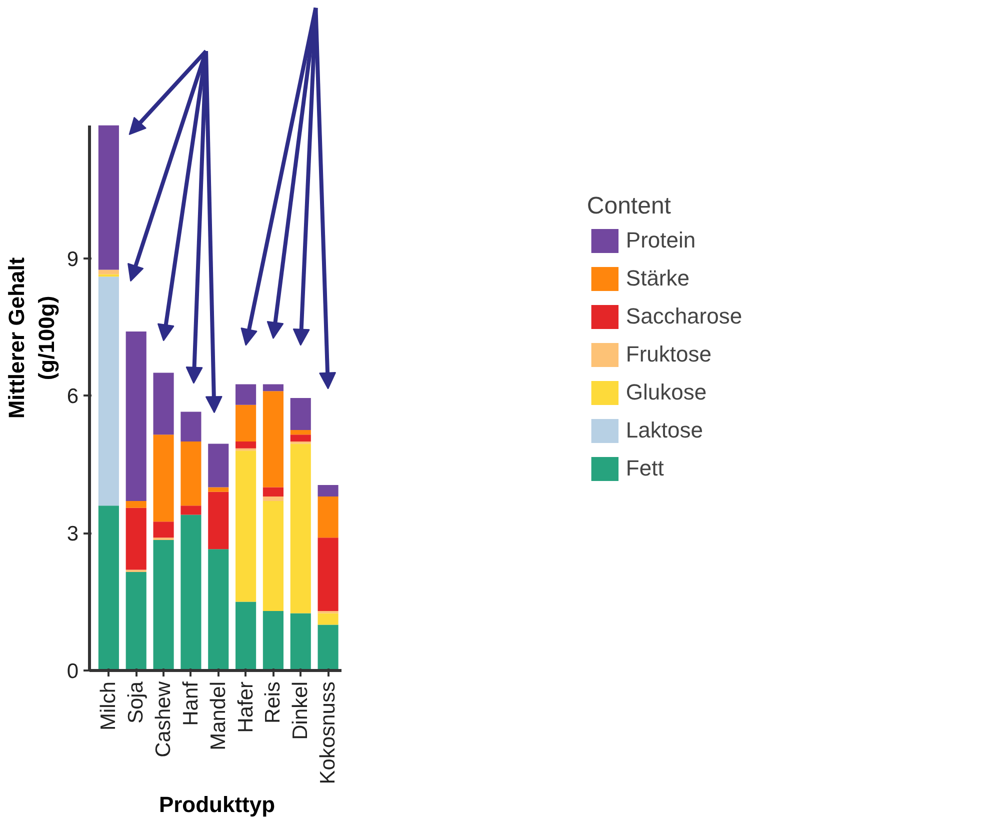 The width and height of the screenshot is (989, 825). What do you see at coordinates (218, 715) in the screenshot?
I see `x-tick-label: Mandel` at bounding box center [218, 715].